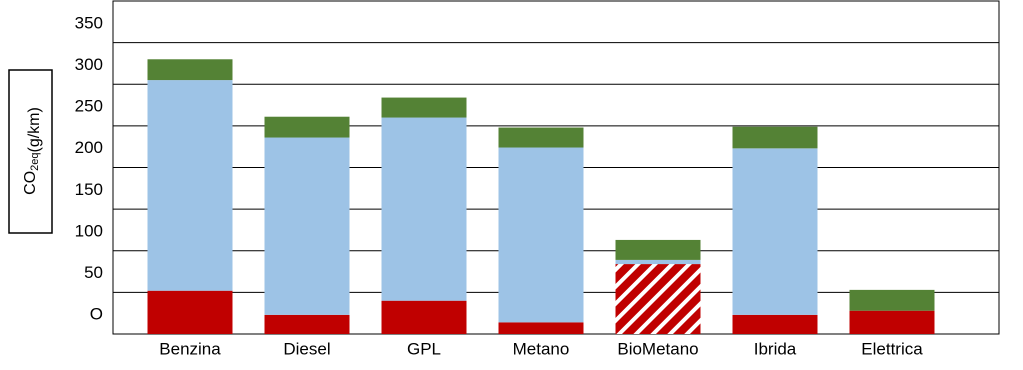 This screenshot has width=1023, height=370. I want to click on y-tick-label: 150, so click(89, 189).